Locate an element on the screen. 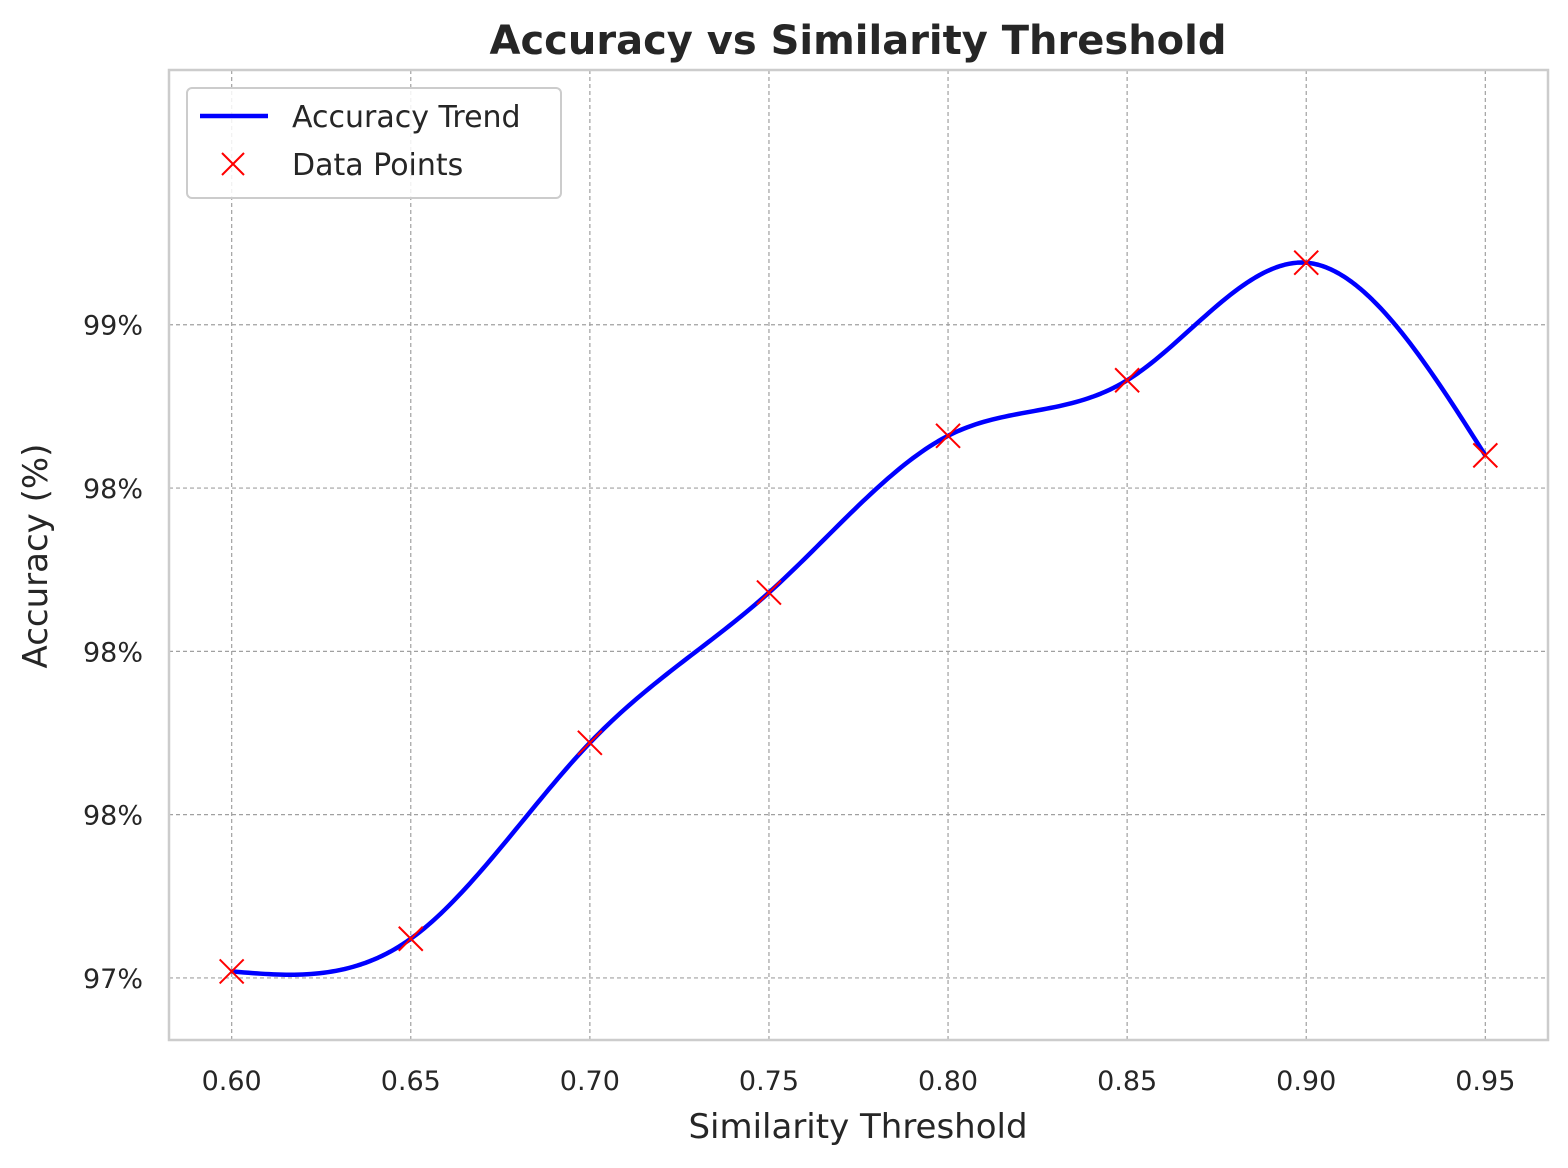 The image size is (1568, 1168). x-tick-label: 0.85 is located at coordinates (1127, 1081).